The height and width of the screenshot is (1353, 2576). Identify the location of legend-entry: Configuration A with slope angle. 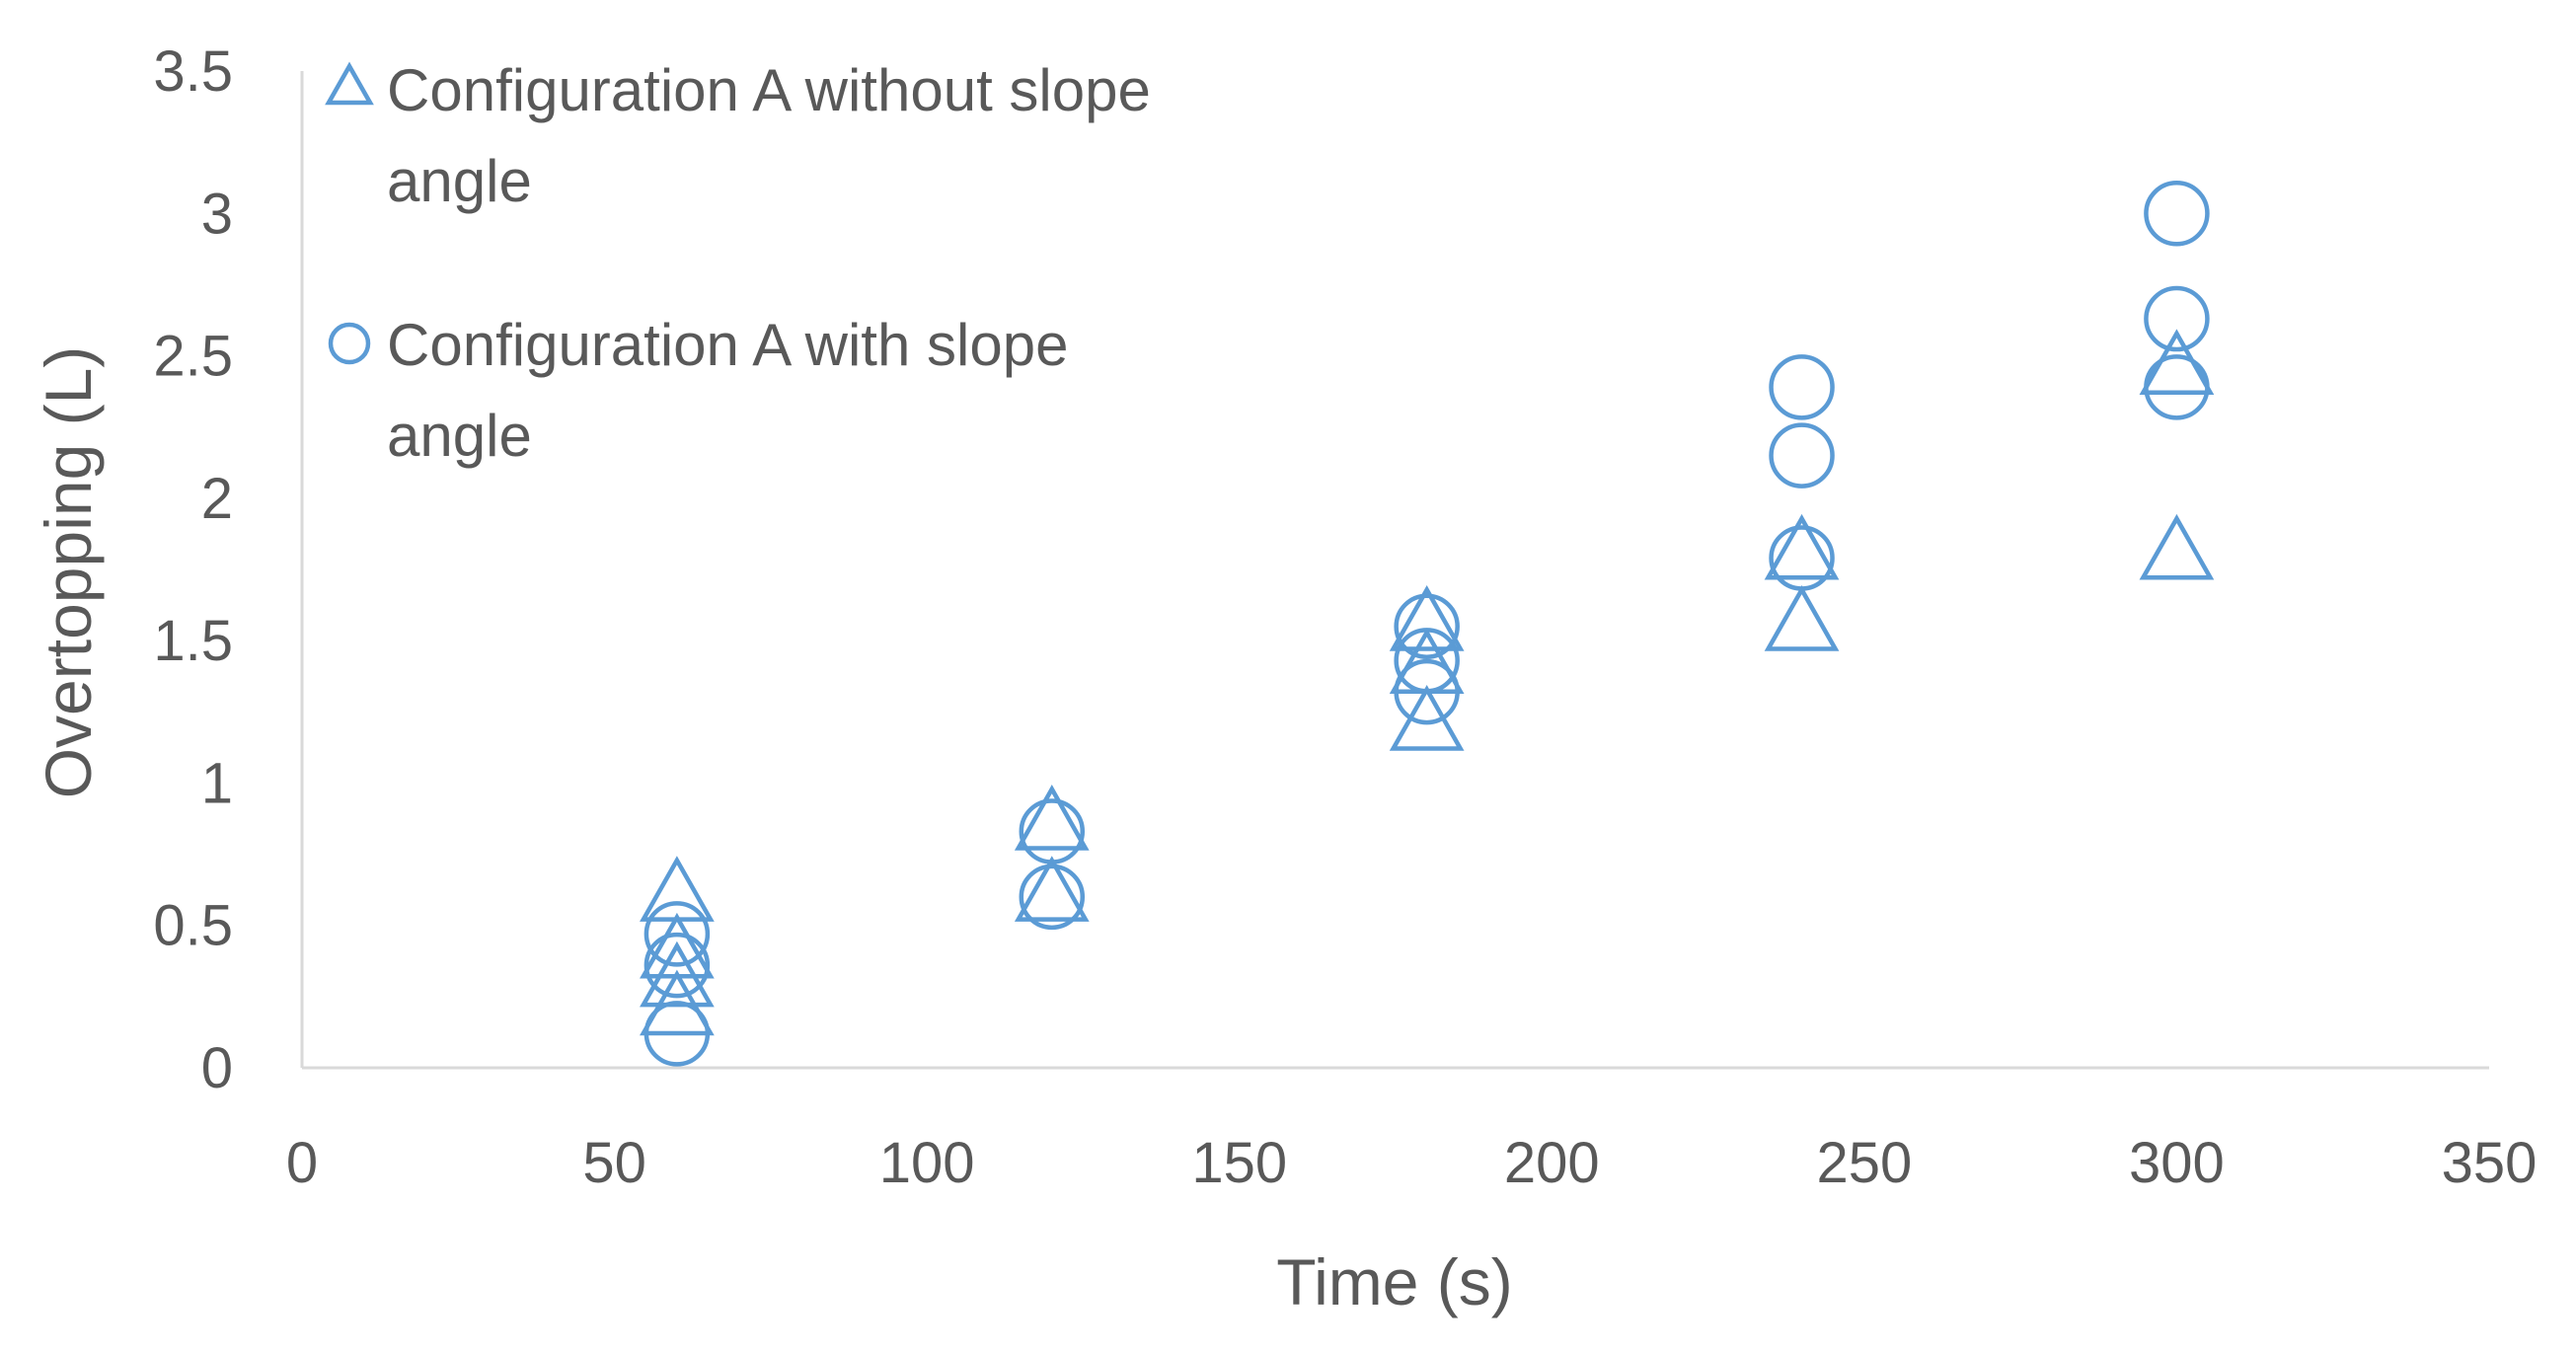
(698, 390).